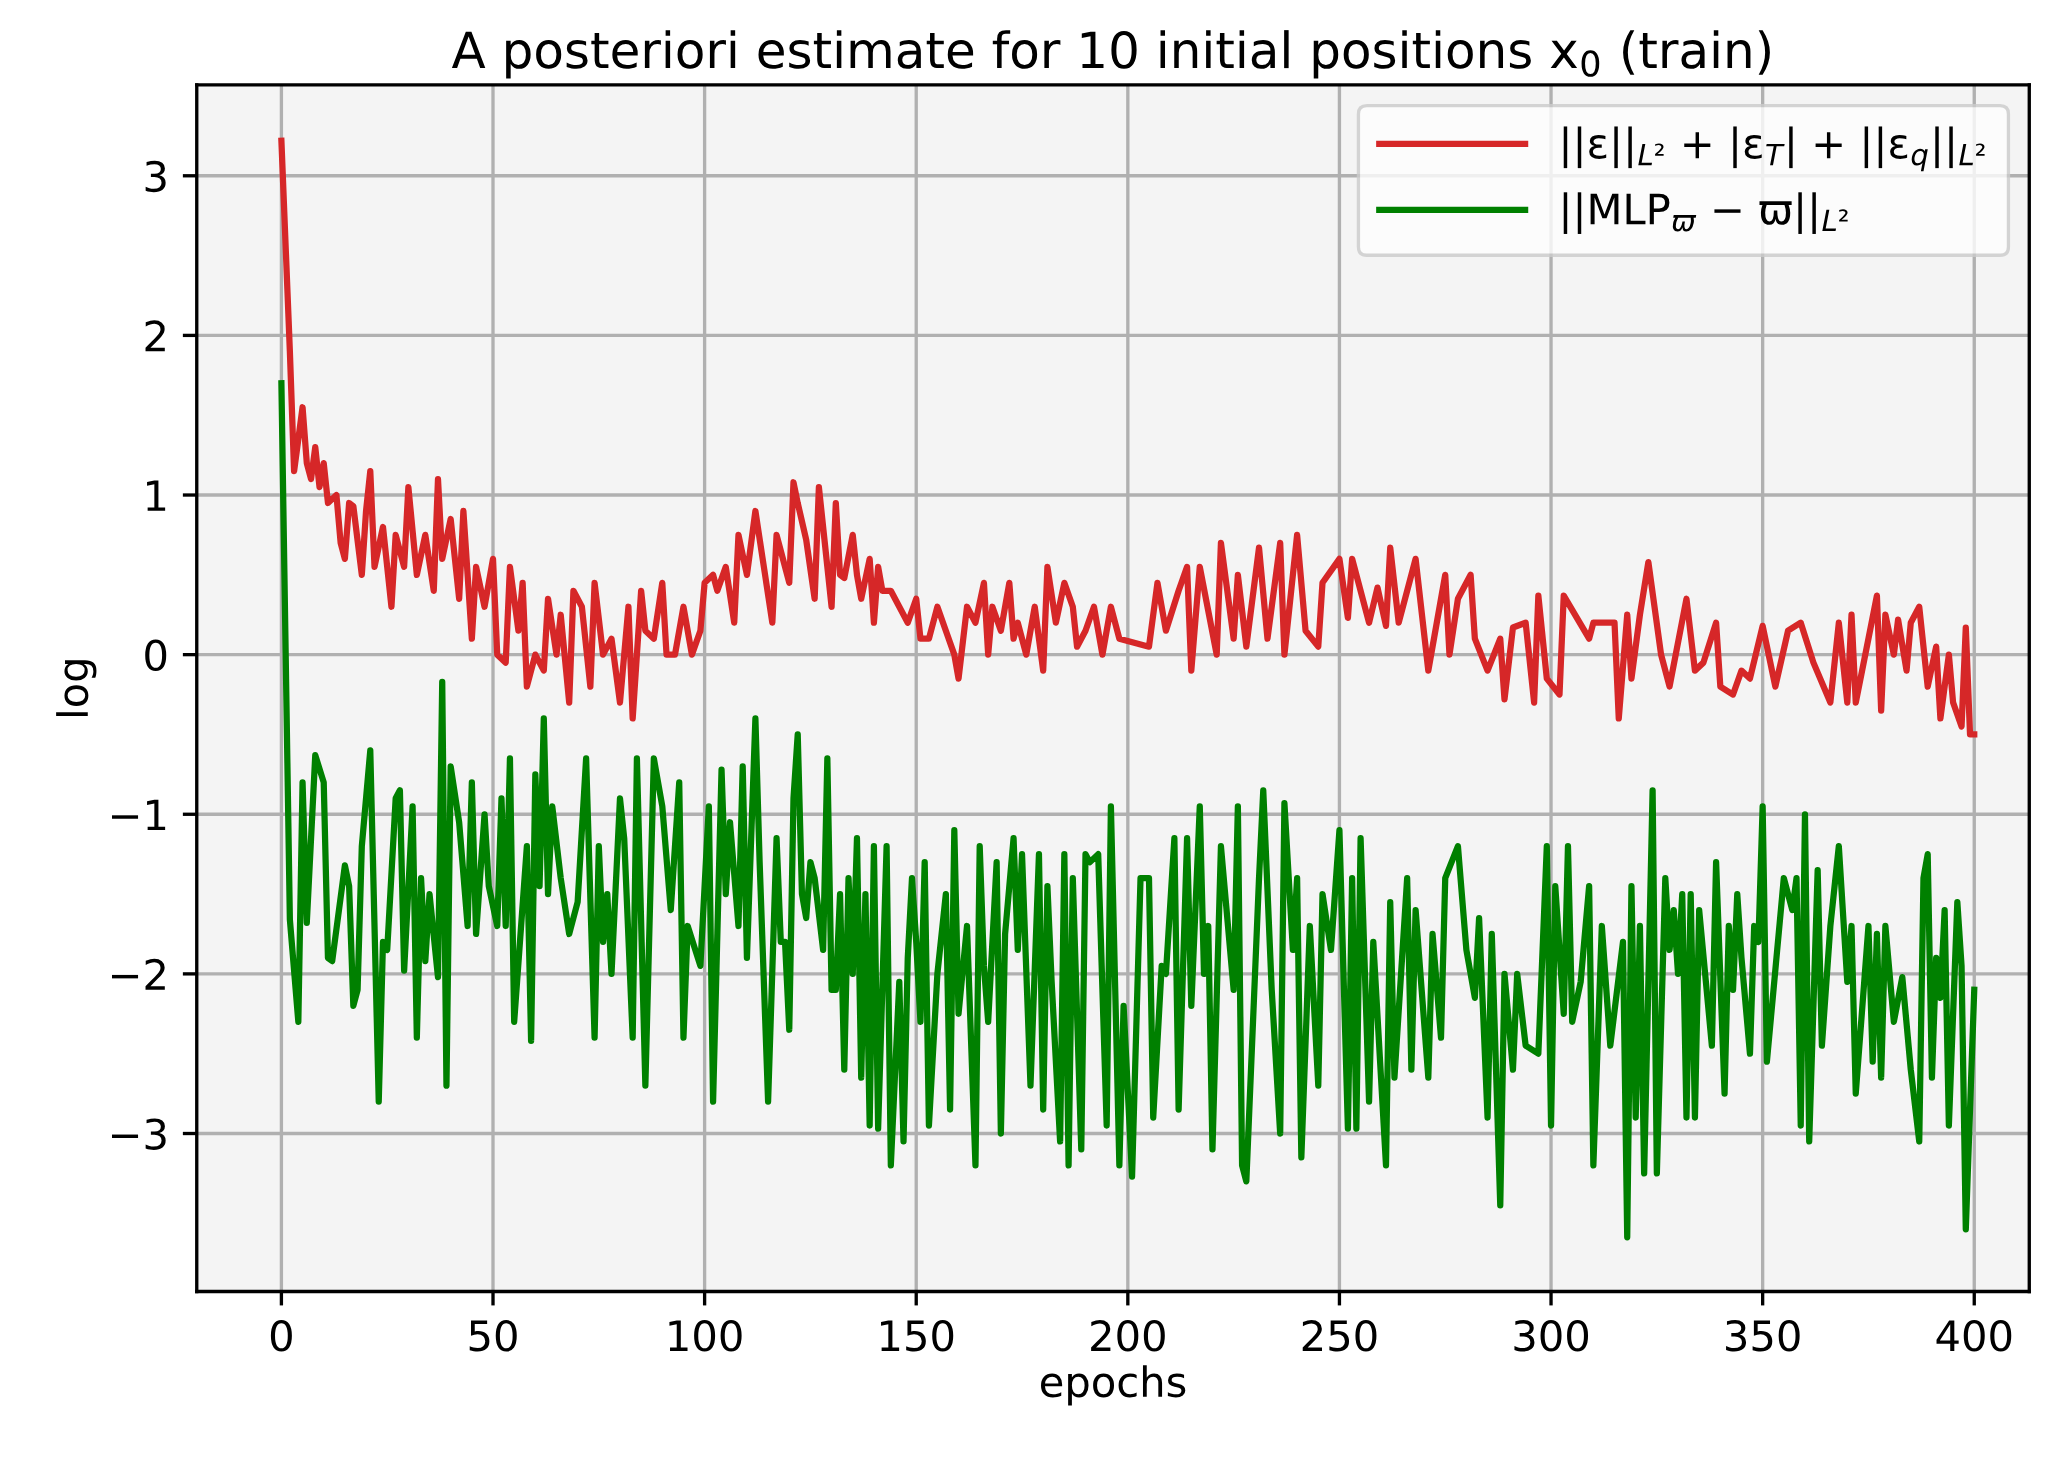 Image resolution: width=2056 pixels, height=1462 pixels. I want to click on y-tick-label: −1, so click(138, 815).